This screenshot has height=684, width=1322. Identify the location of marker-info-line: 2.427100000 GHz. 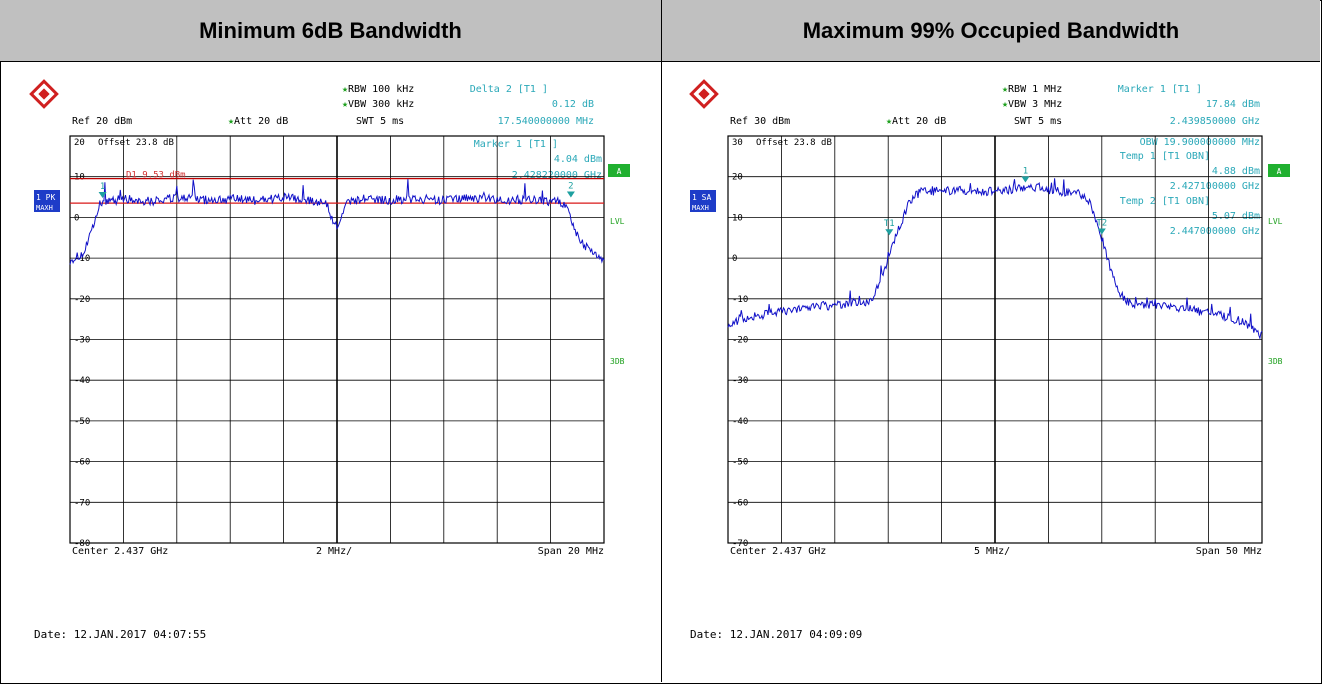
(1215, 186).